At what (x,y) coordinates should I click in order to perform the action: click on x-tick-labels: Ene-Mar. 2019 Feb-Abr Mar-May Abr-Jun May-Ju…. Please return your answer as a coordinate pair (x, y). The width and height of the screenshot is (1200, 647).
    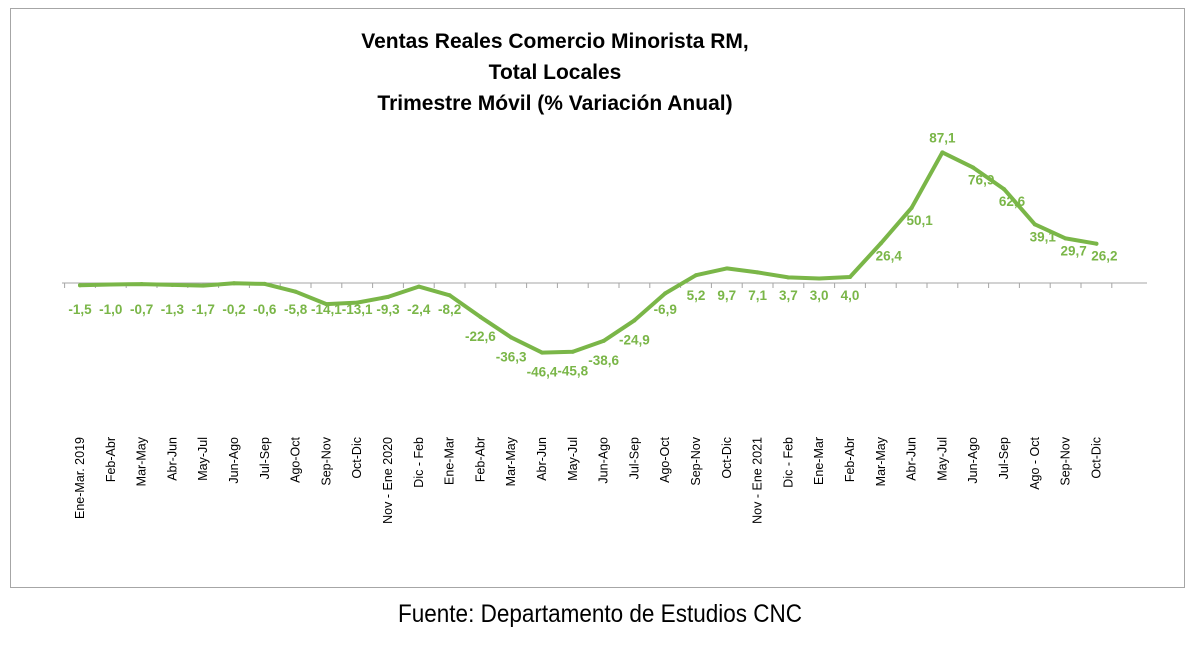
    Looking at the image, I should click on (588, 480).